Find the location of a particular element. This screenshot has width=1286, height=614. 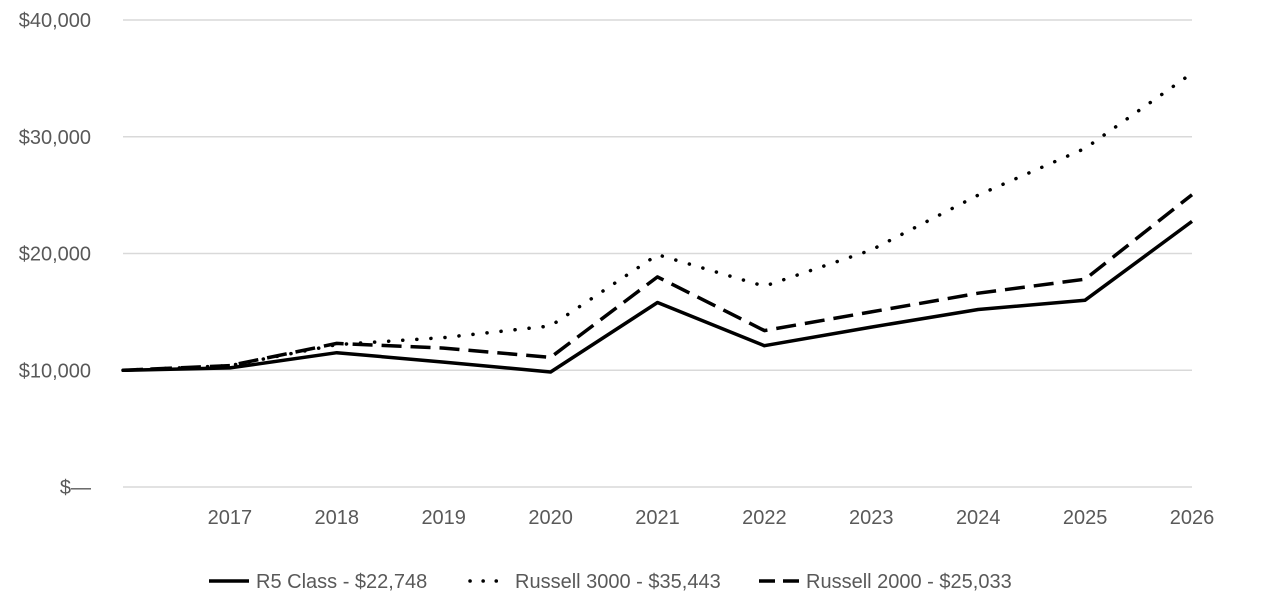

legend-label: Russell 2000 - $25,033 is located at coordinates (909, 582).